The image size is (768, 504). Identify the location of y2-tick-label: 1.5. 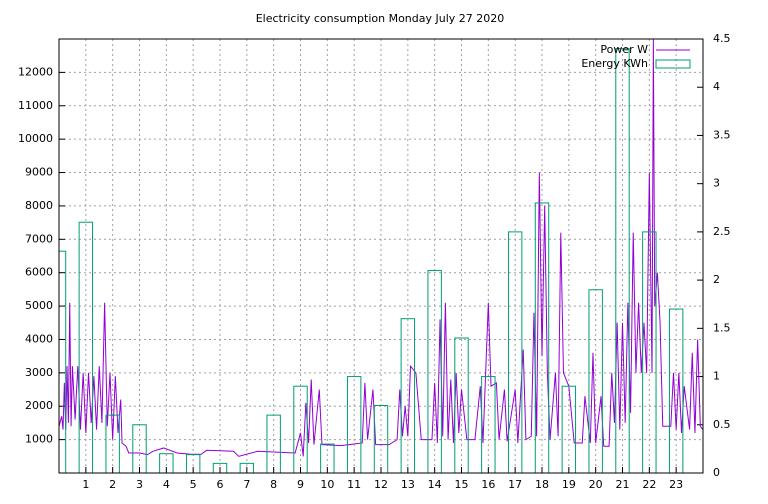
(722, 327).